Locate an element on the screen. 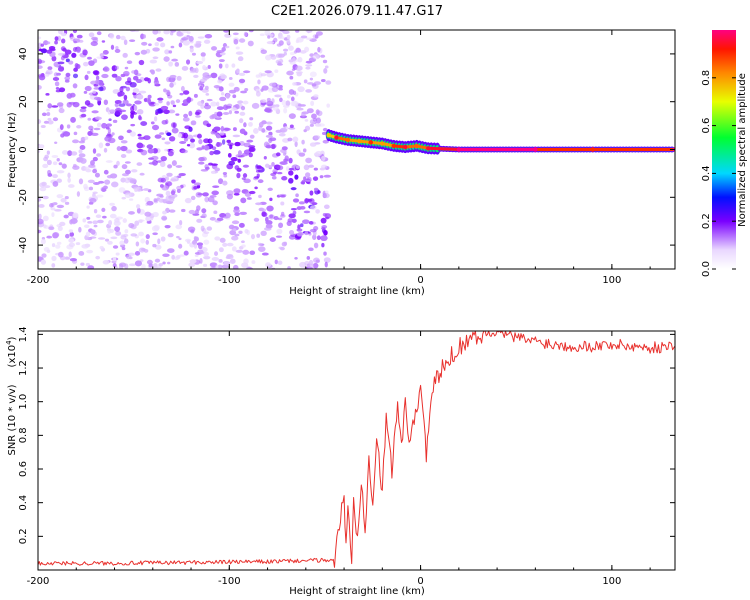 The image size is (750, 600). snr-ytick-label: 0.6 is located at coordinates (23, 469).